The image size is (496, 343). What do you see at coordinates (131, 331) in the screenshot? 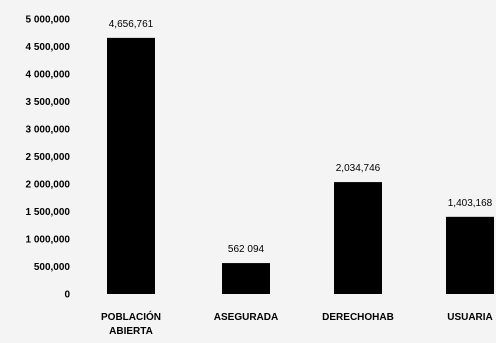
I see `x-tick-label-line: ABIERTA` at bounding box center [131, 331].